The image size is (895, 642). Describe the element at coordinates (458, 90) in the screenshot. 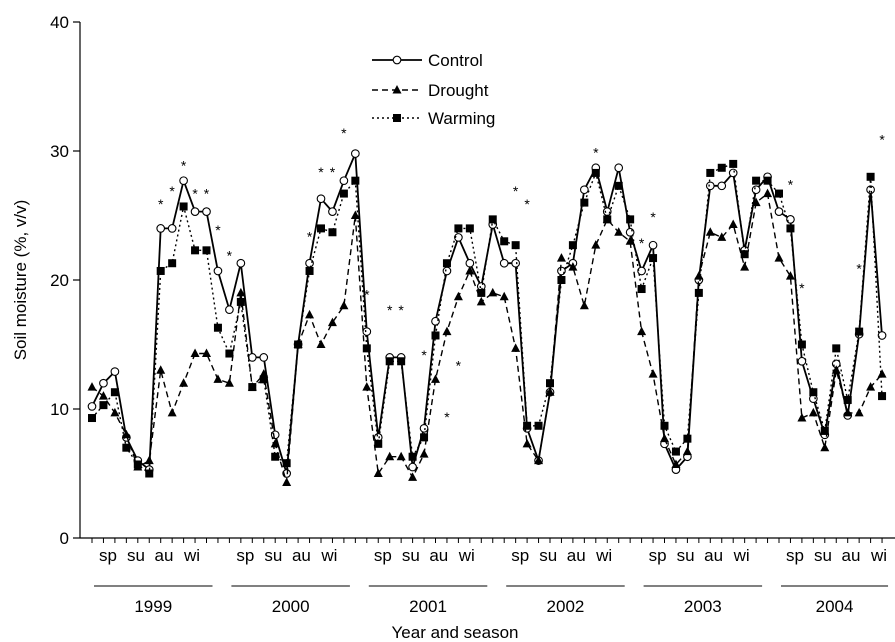

I see `legend-label-drought: Drought` at that location.